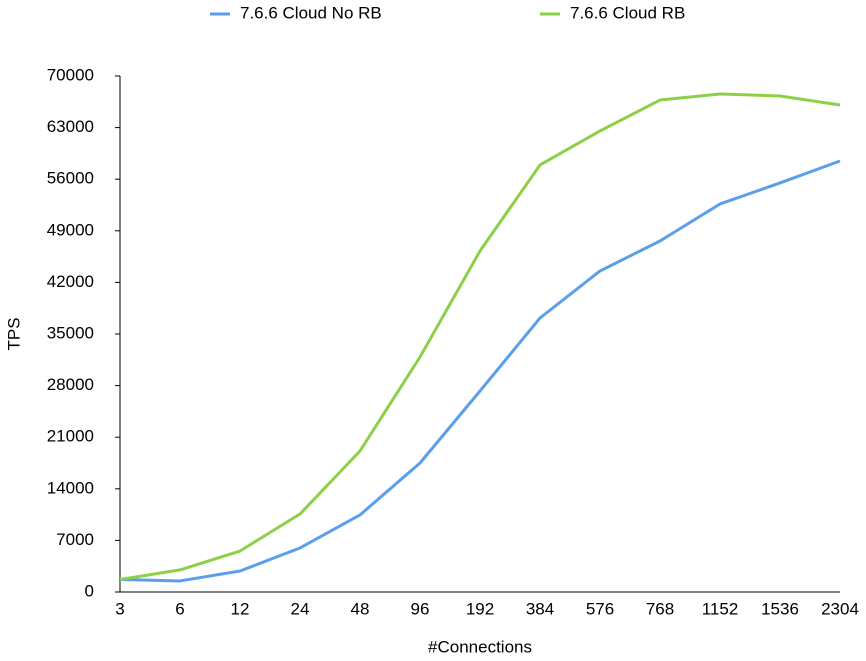  Describe the element at coordinates (119, 608) in the screenshot. I see `x-tick-label: 3` at that location.